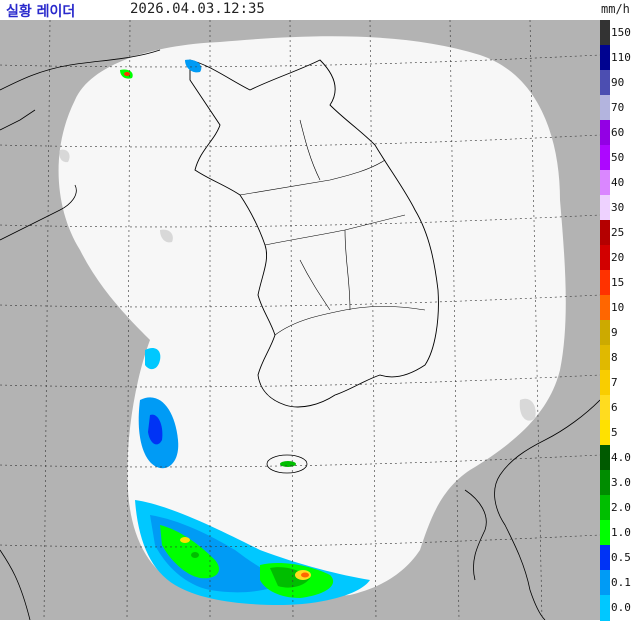  Describe the element at coordinates (614, 382) in the screenshot. I see `legend-label: 7` at that location.